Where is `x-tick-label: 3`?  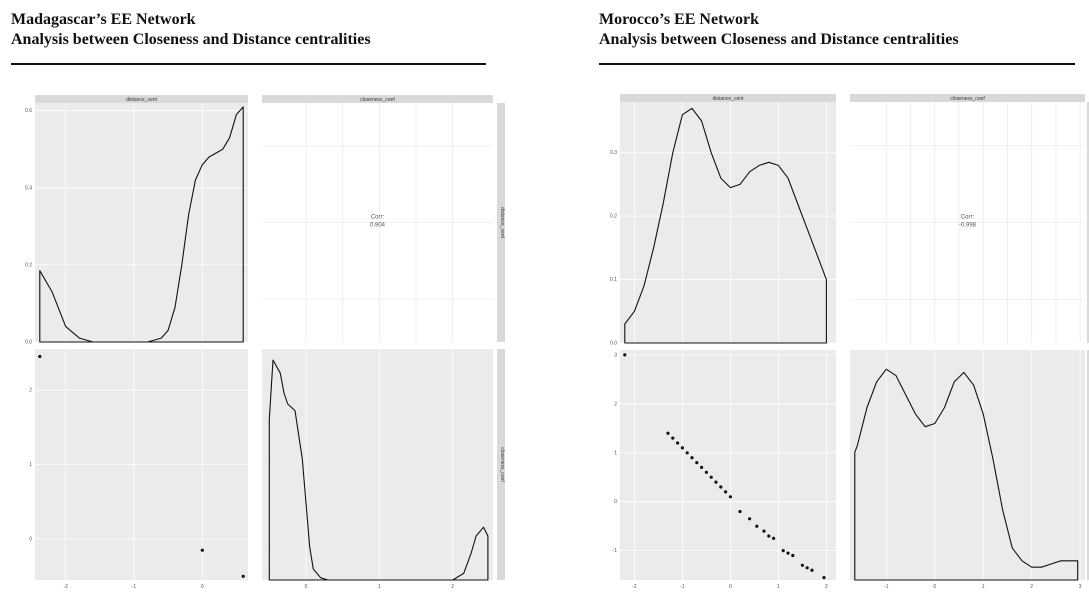
x-tick-label: 3 is located at coordinates (1080, 587).